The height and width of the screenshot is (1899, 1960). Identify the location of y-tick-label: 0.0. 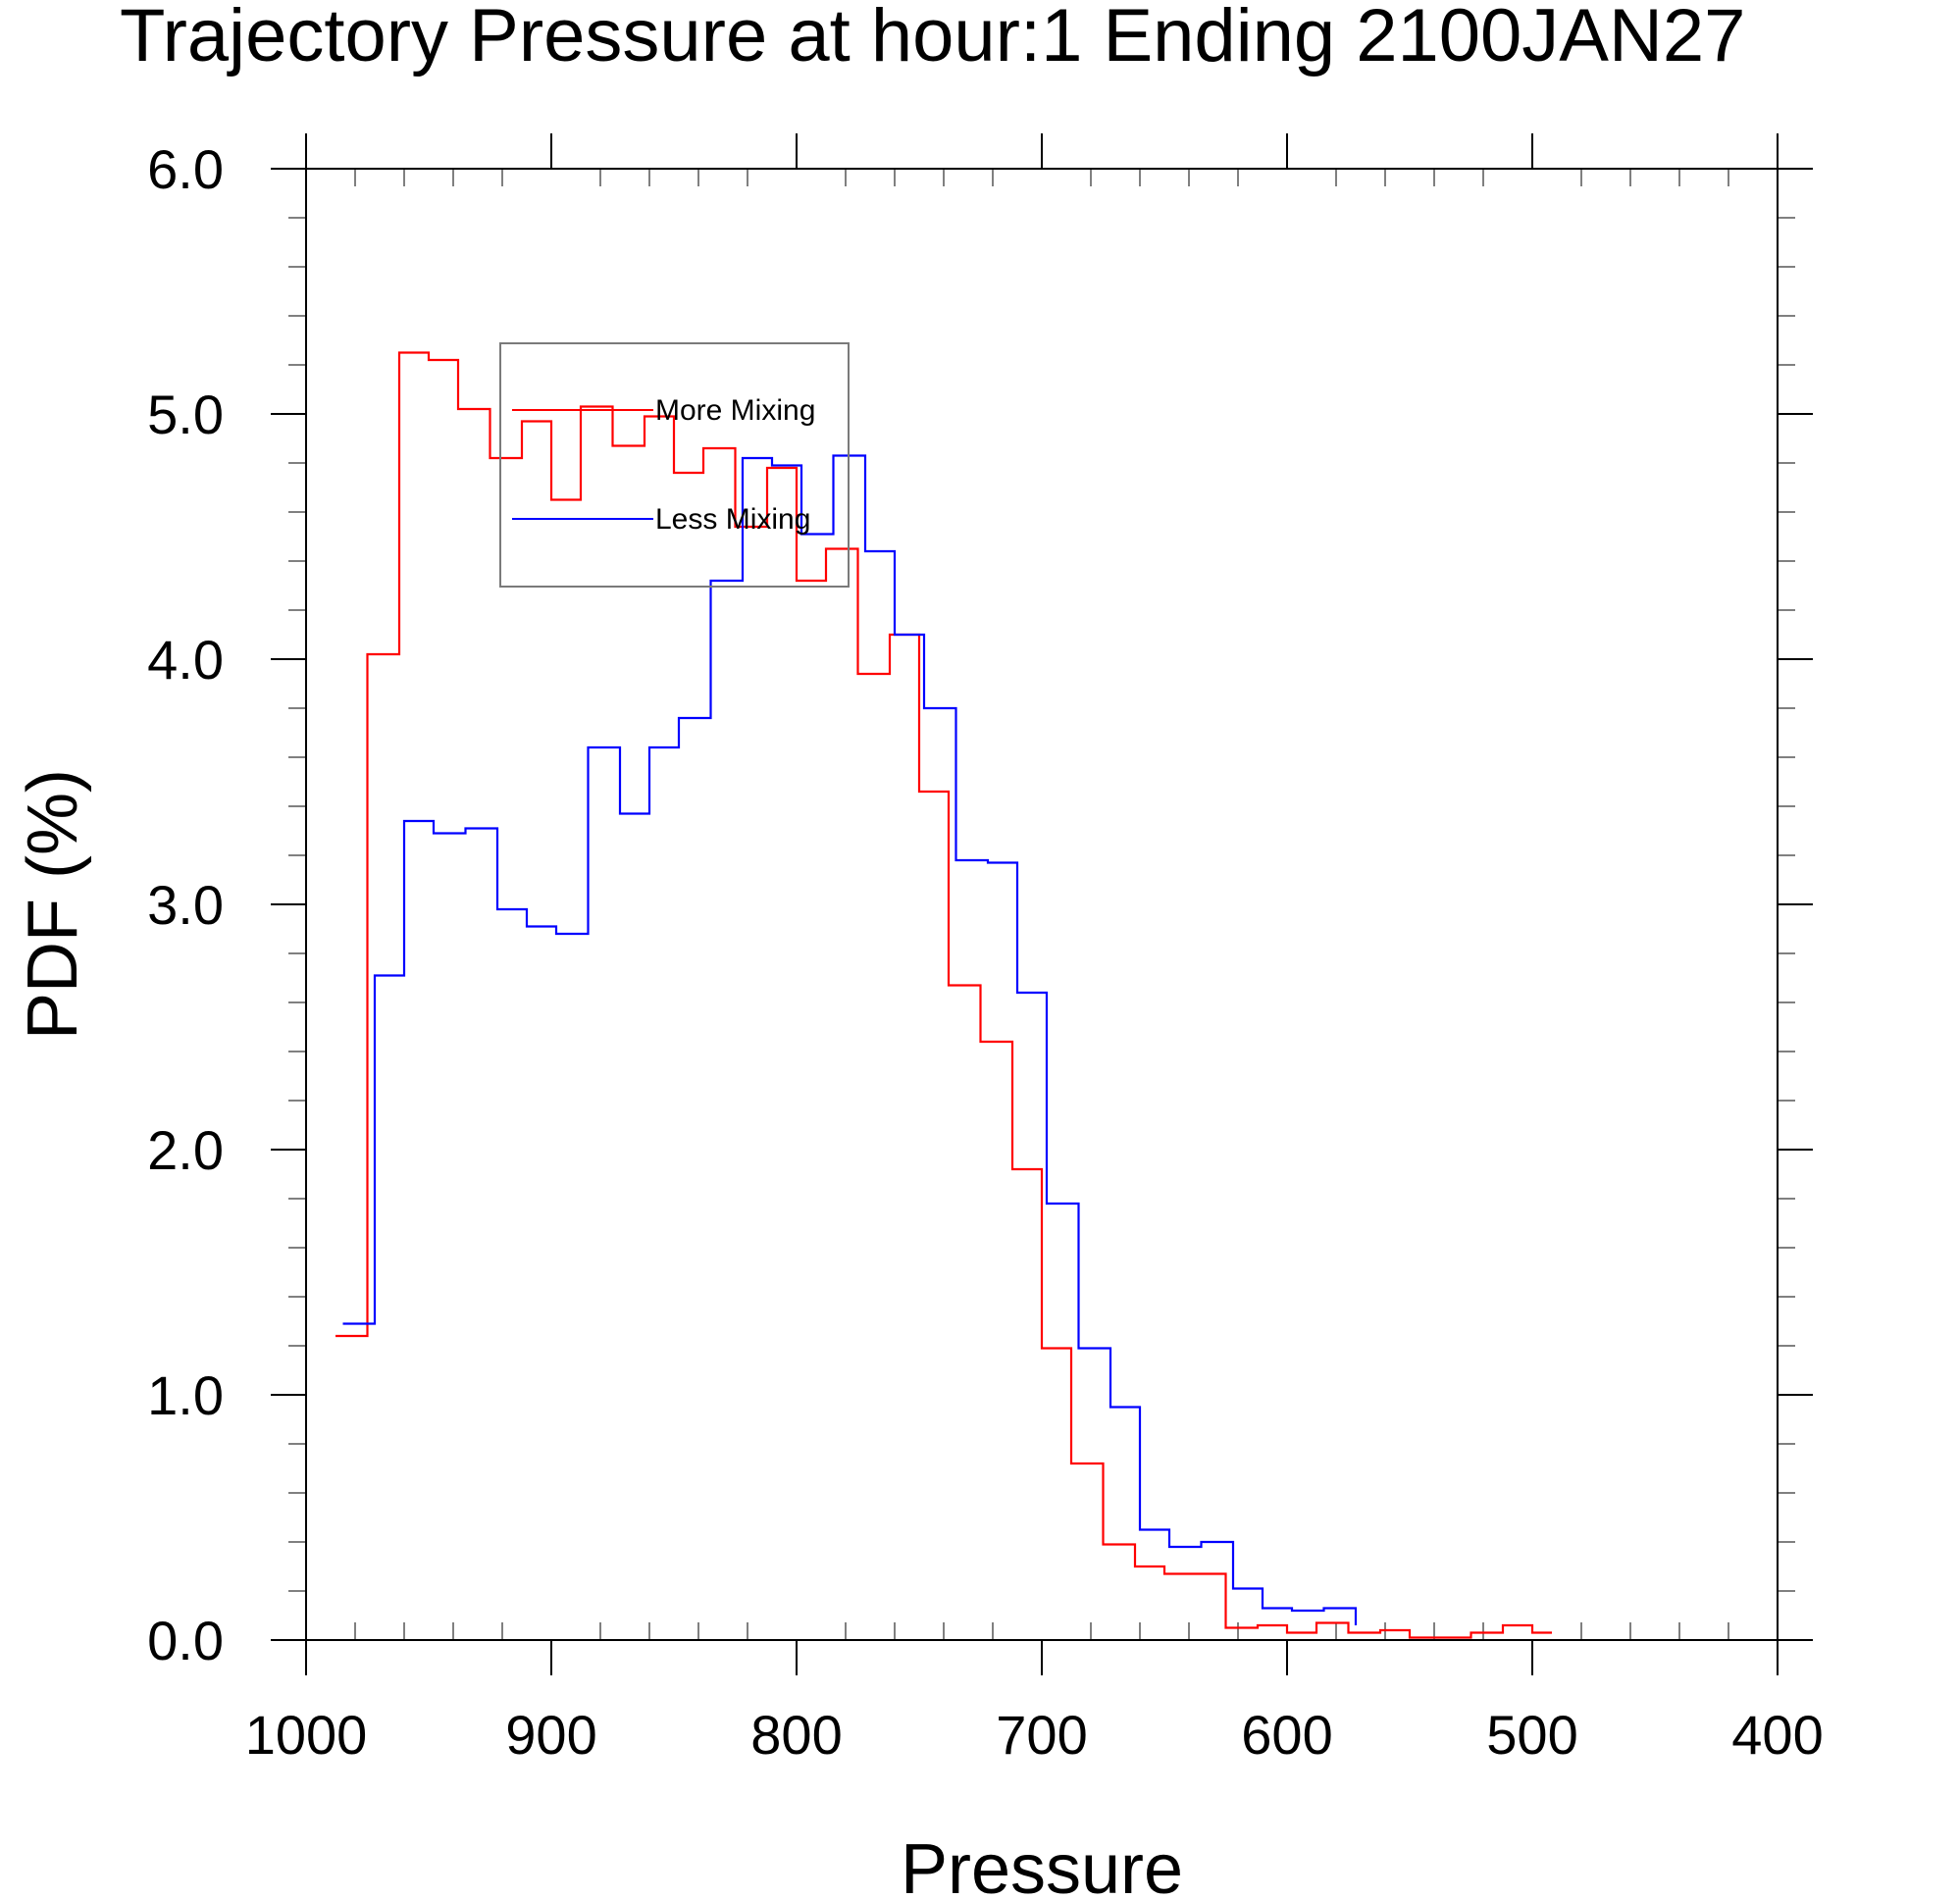
(185, 1641).